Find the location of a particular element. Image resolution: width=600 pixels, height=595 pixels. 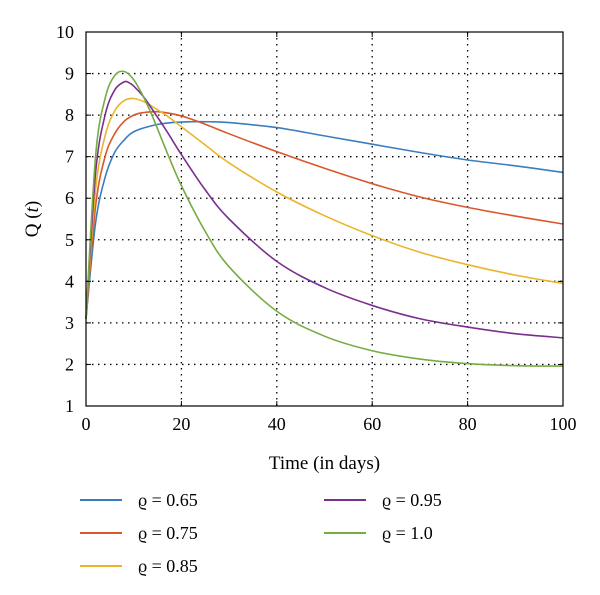

legend-item-4: ϱ = 0.95 is located at coordinates (383, 500).